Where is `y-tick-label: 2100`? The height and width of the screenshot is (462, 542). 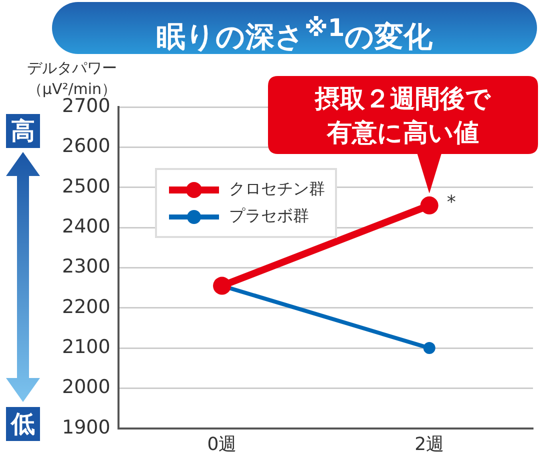
y-tick-label: 2100 is located at coordinates (86, 347).